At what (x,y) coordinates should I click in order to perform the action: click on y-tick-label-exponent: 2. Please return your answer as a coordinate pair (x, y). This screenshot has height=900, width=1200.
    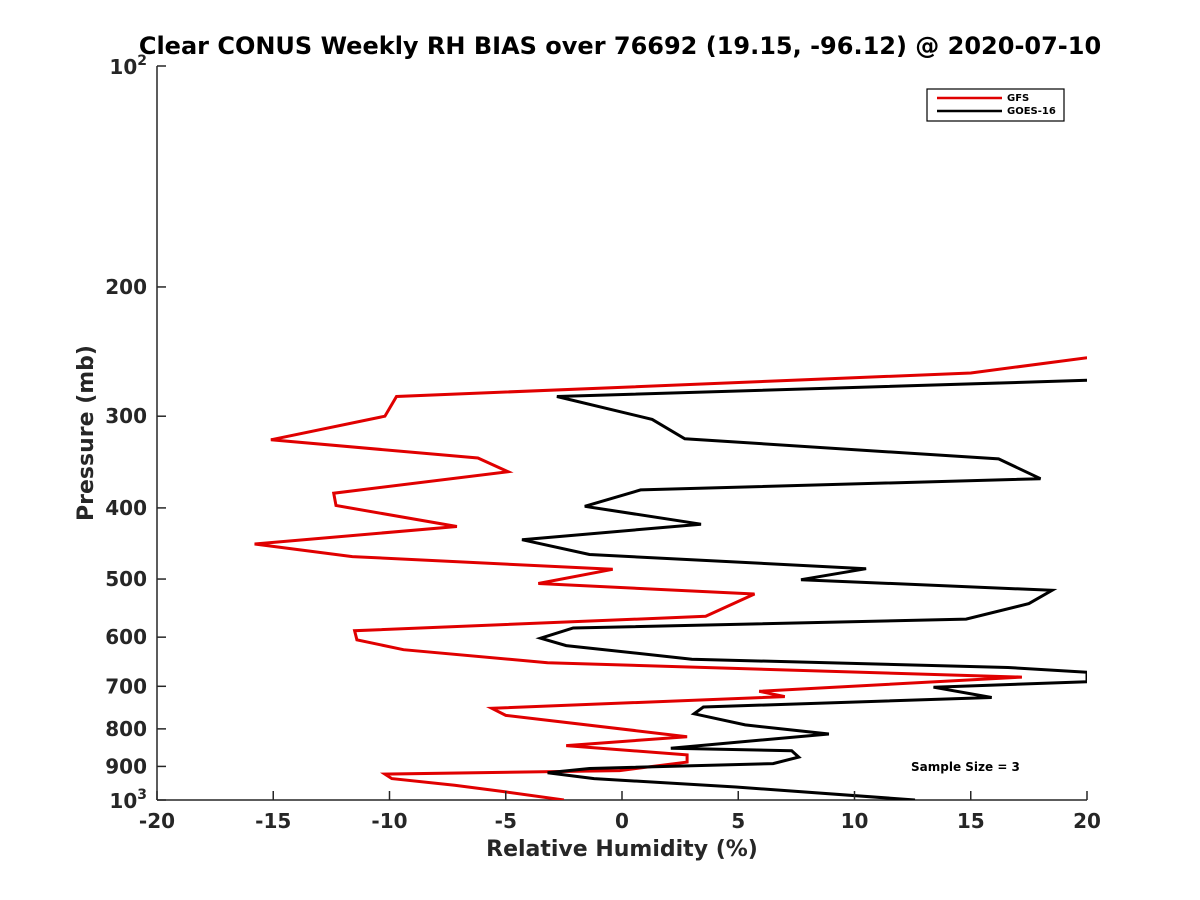
    Looking at the image, I should click on (142, 61).